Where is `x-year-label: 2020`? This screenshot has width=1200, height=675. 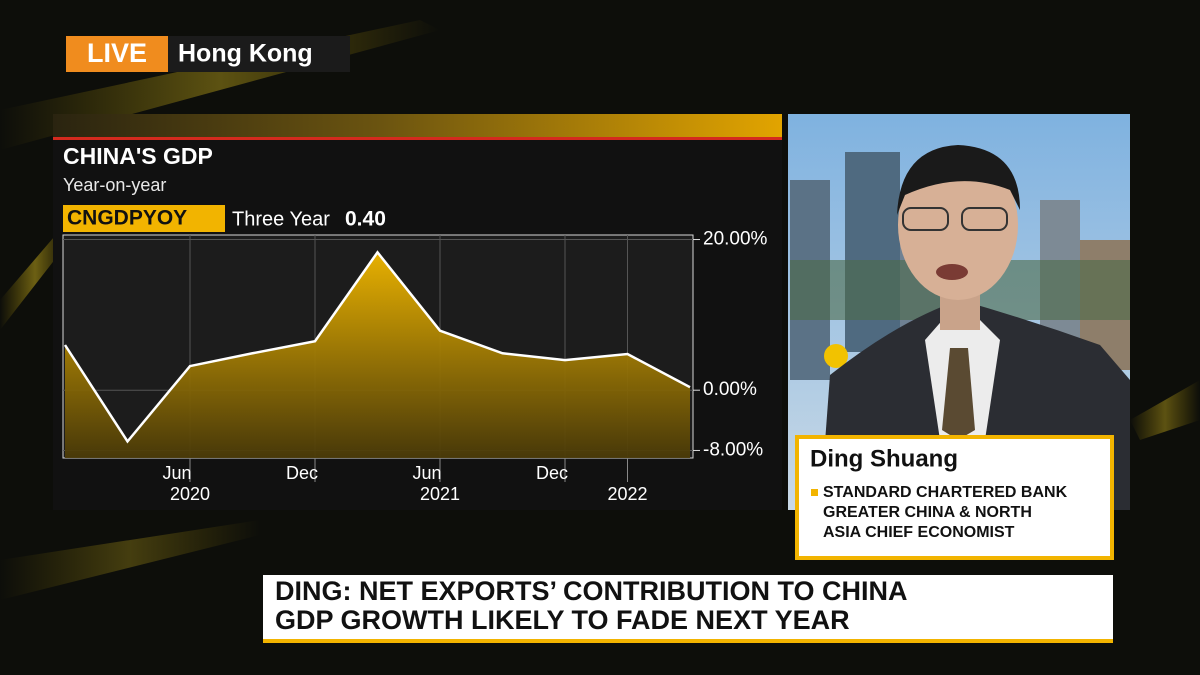
x-year-label: 2020 is located at coordinates (190, 494).